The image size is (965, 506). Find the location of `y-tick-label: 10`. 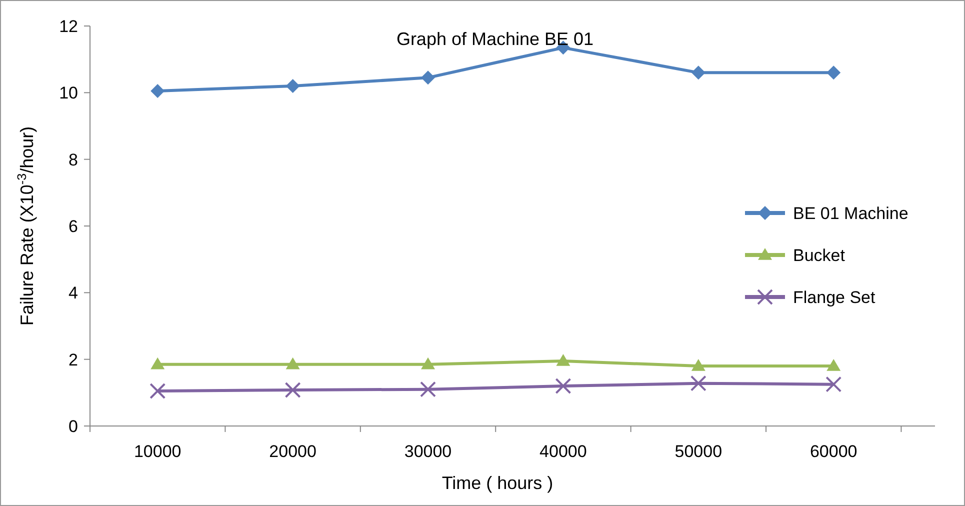

y-tick-label: 10 is located at coordinates (68, 93).